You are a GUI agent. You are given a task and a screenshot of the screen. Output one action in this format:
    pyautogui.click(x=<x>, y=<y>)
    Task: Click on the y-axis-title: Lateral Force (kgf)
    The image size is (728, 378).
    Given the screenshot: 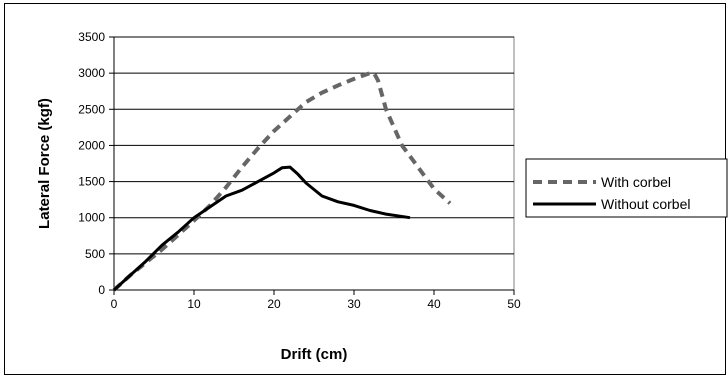 What is the action you would take?
    pyautogui.click(x=44, y=163)
    